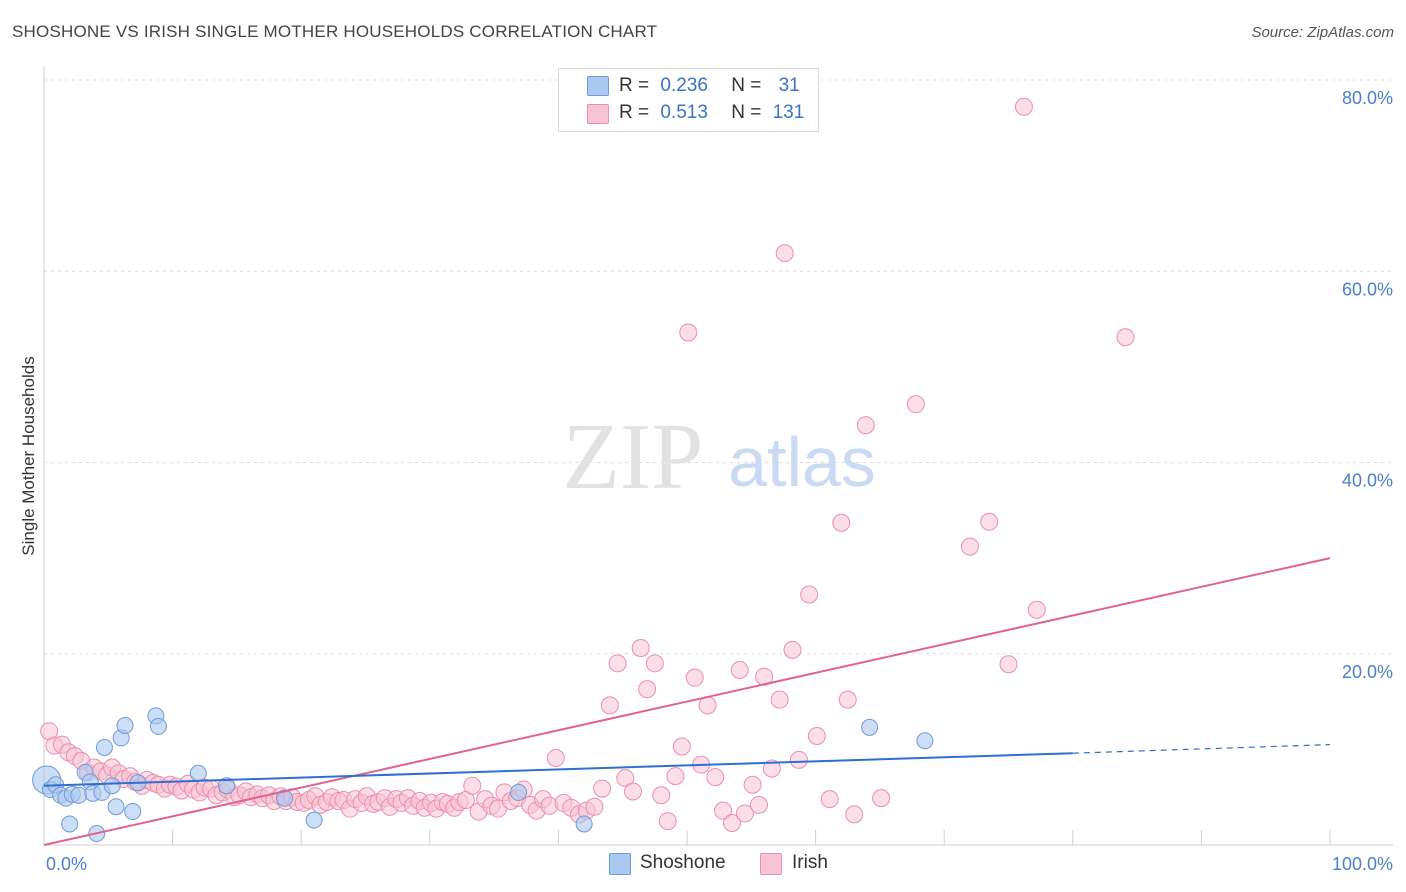 This screenshot has height=892, width=1406. Describe the element at coordinates (634, 85) in the screenshot. I see `shoshone-r-label: R =` at that location.